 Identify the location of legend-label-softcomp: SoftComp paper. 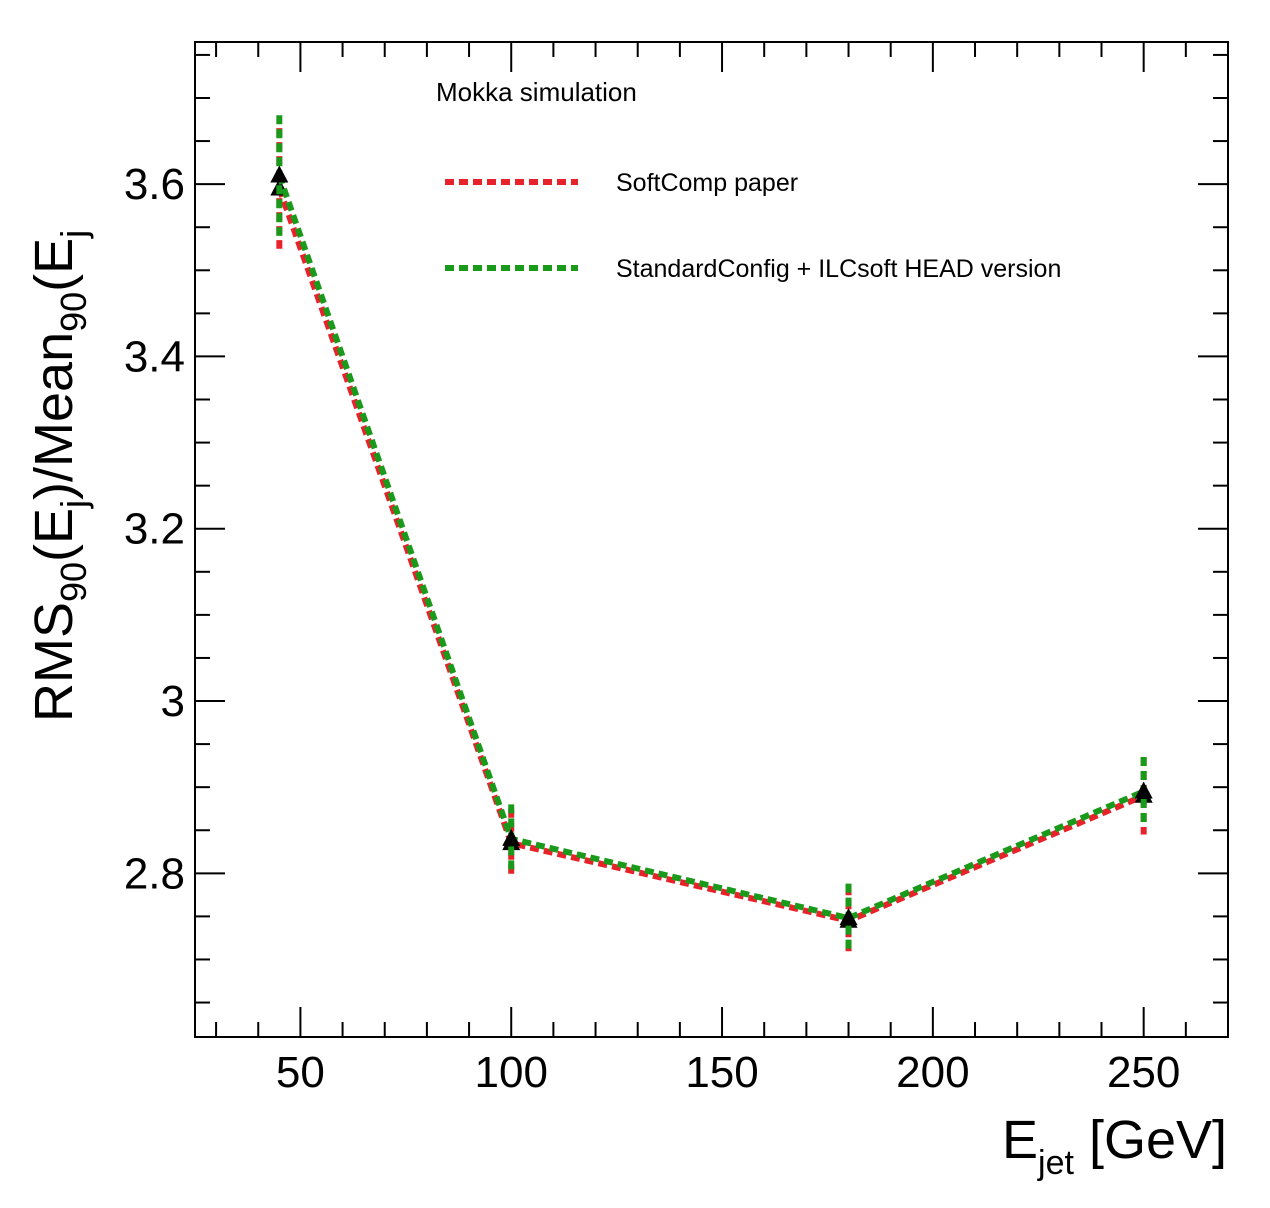
(707, 183).